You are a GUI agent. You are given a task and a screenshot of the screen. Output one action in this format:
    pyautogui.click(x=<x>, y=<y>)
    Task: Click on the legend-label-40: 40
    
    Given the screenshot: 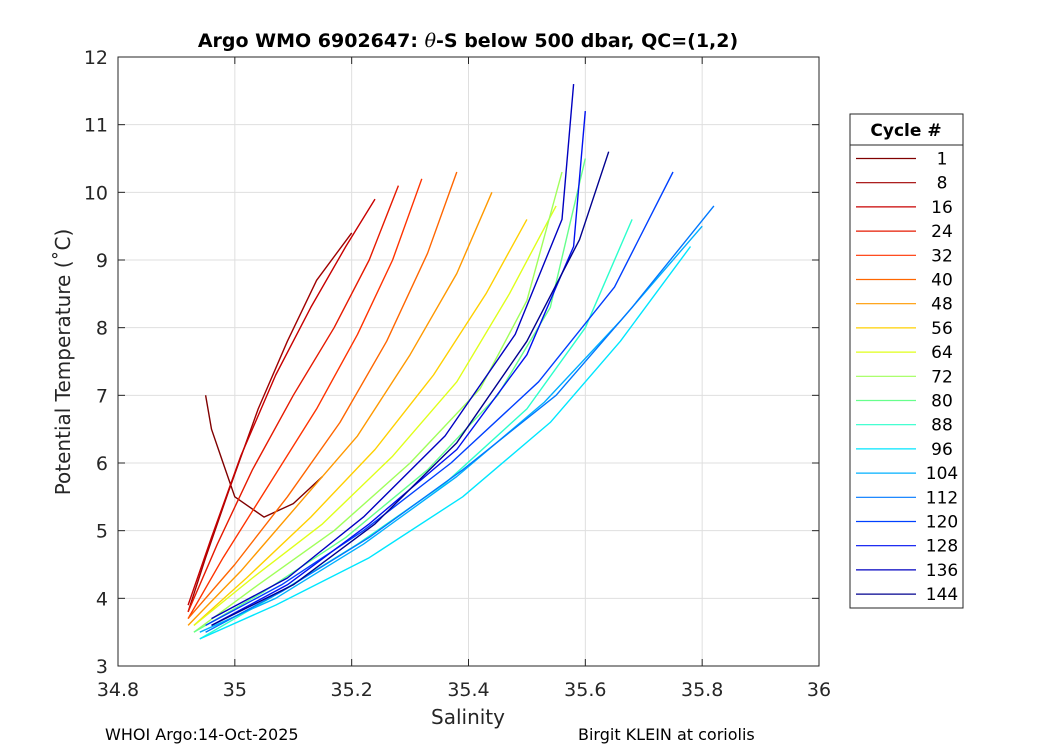 What is the action you would take?
    pyautogui.click(x=942, y=281)
    